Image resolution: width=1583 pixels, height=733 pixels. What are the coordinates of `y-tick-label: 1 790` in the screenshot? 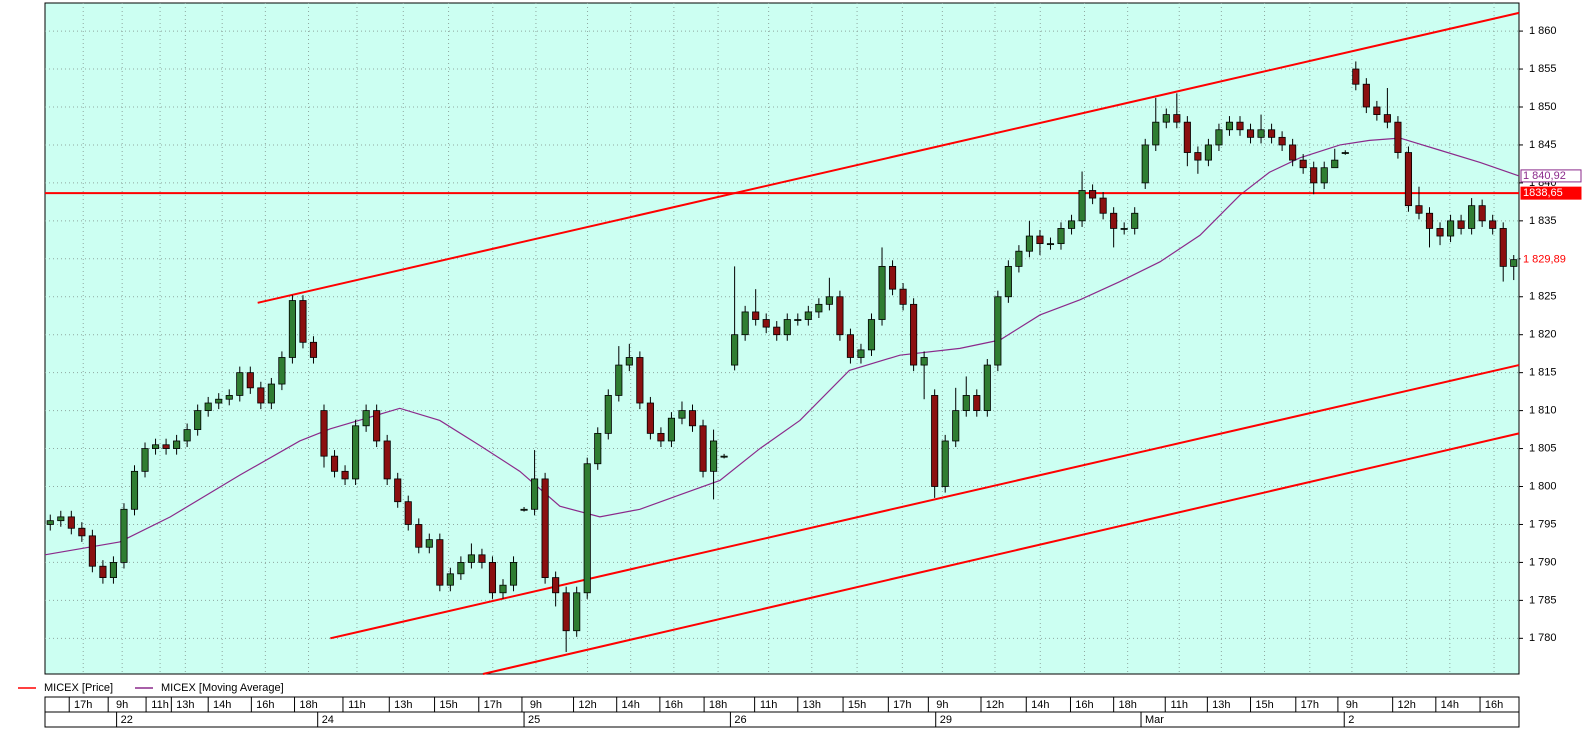 It's located at (1543, 562).